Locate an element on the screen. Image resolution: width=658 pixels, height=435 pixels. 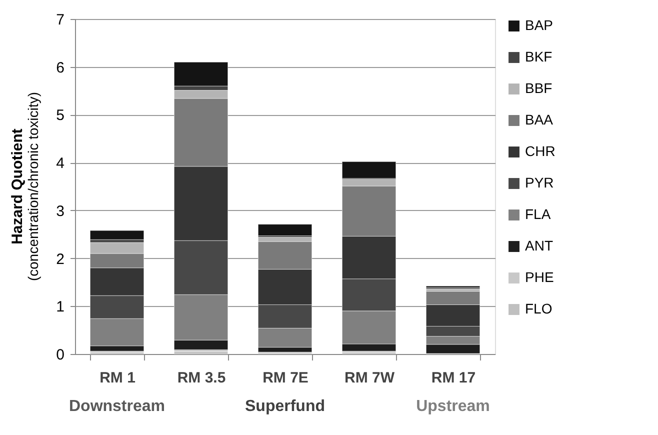
y-tick-label: 6 is located at coordinates (60, 67).